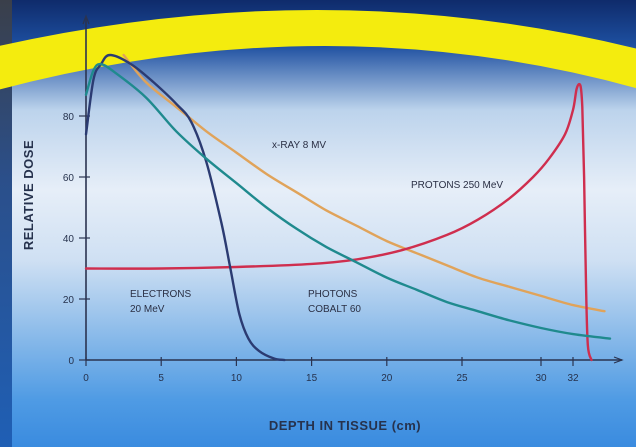  What do you see at coordinates (69, 300) in the screenshot?
I see `y-tick-label: 20` at bounding box center [69, 300].